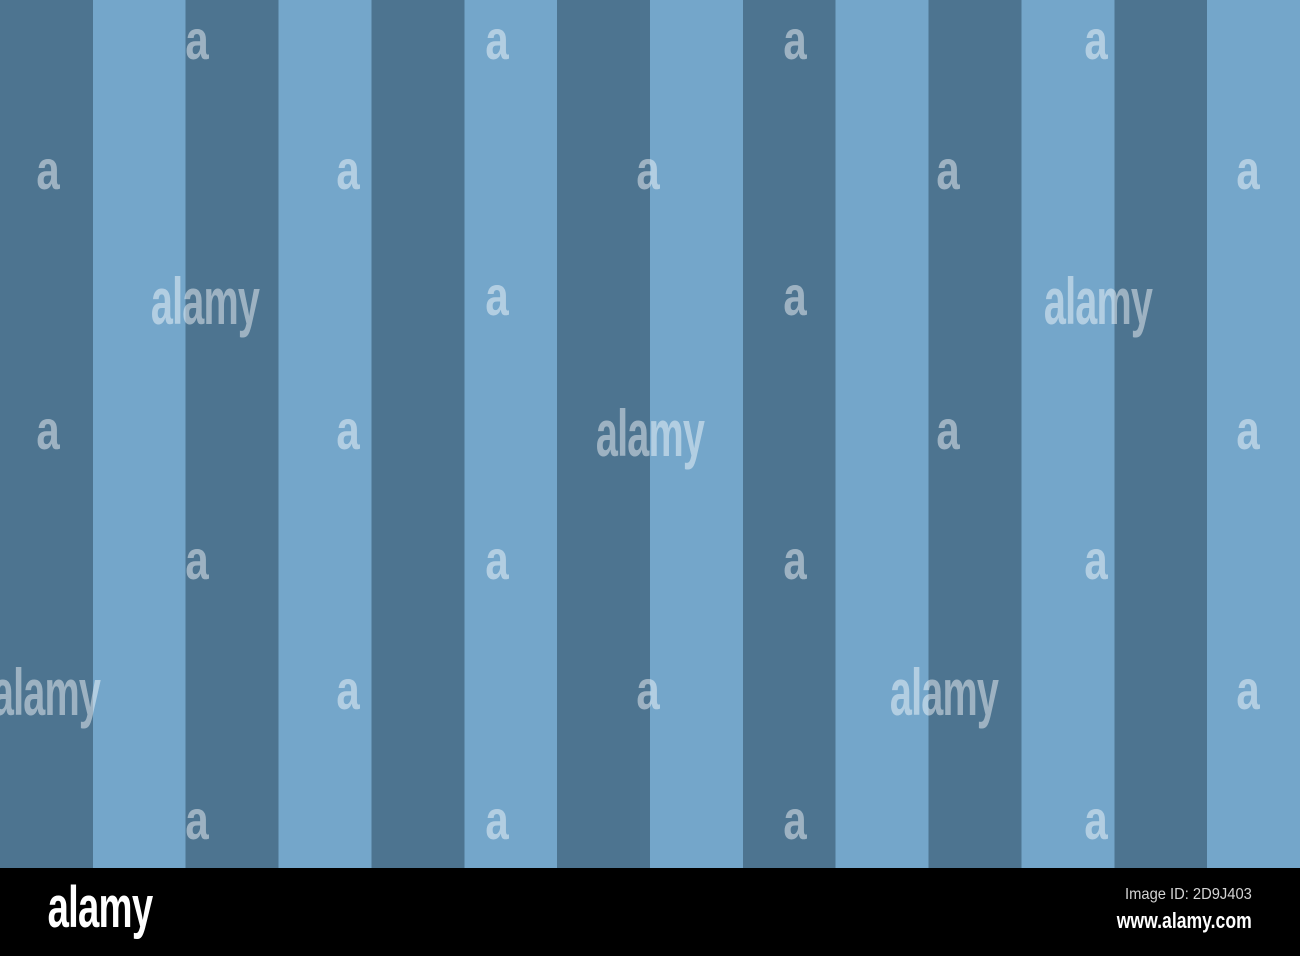  I want to click on footer-meta: Image ID: 2D9J403 www.alamy.com, so click(1167, 909).